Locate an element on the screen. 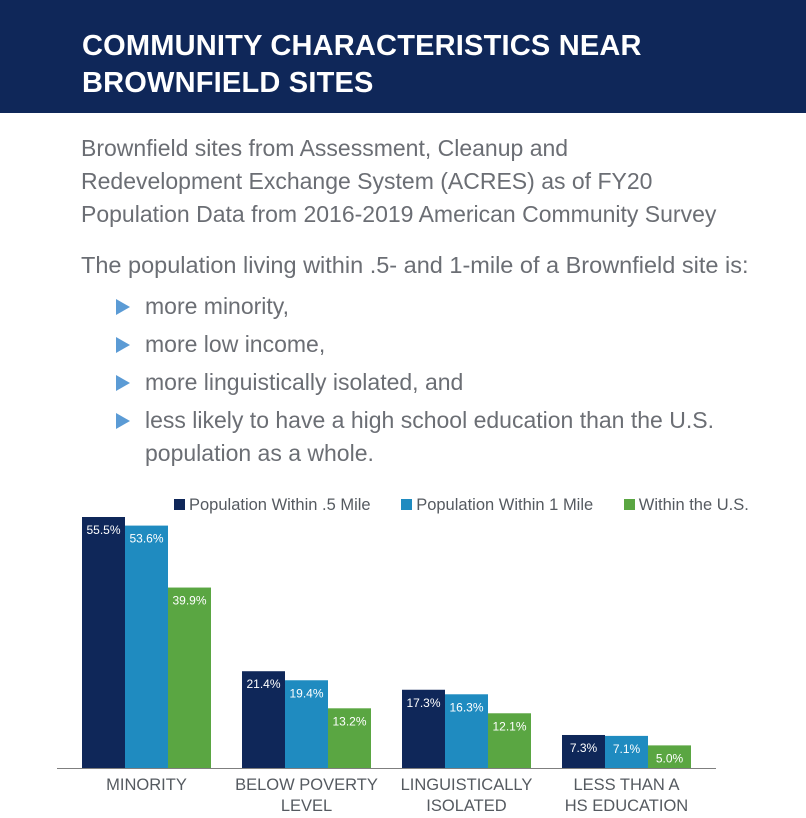 Image resolution: width=806 pixels, height=818 pixels. category-label: ISOLATED is located at coordinates (466, 806).